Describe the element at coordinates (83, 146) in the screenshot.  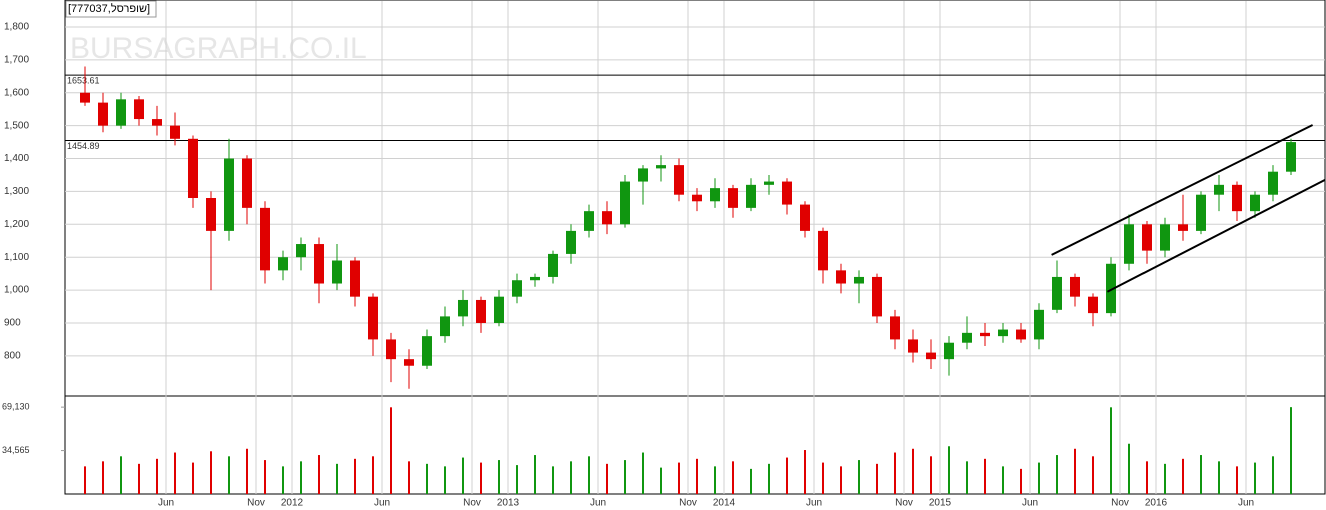
I see `level-label: 1454.89` at that location.